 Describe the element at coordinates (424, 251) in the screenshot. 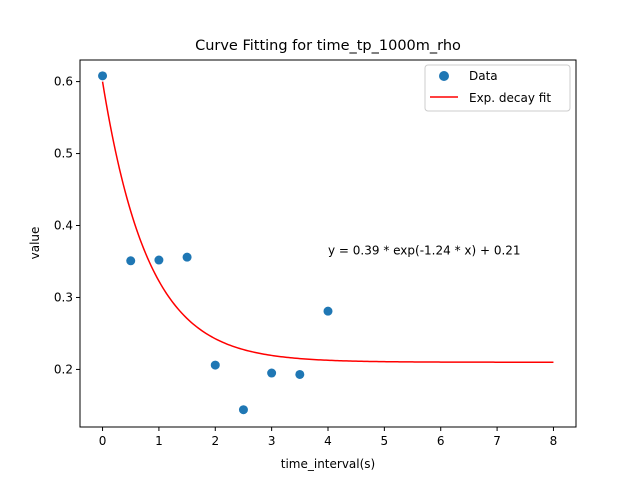

I see `fit-equation-annotation: y = 0.39 * exp(-1.24 * x) + 0.21` at that location.